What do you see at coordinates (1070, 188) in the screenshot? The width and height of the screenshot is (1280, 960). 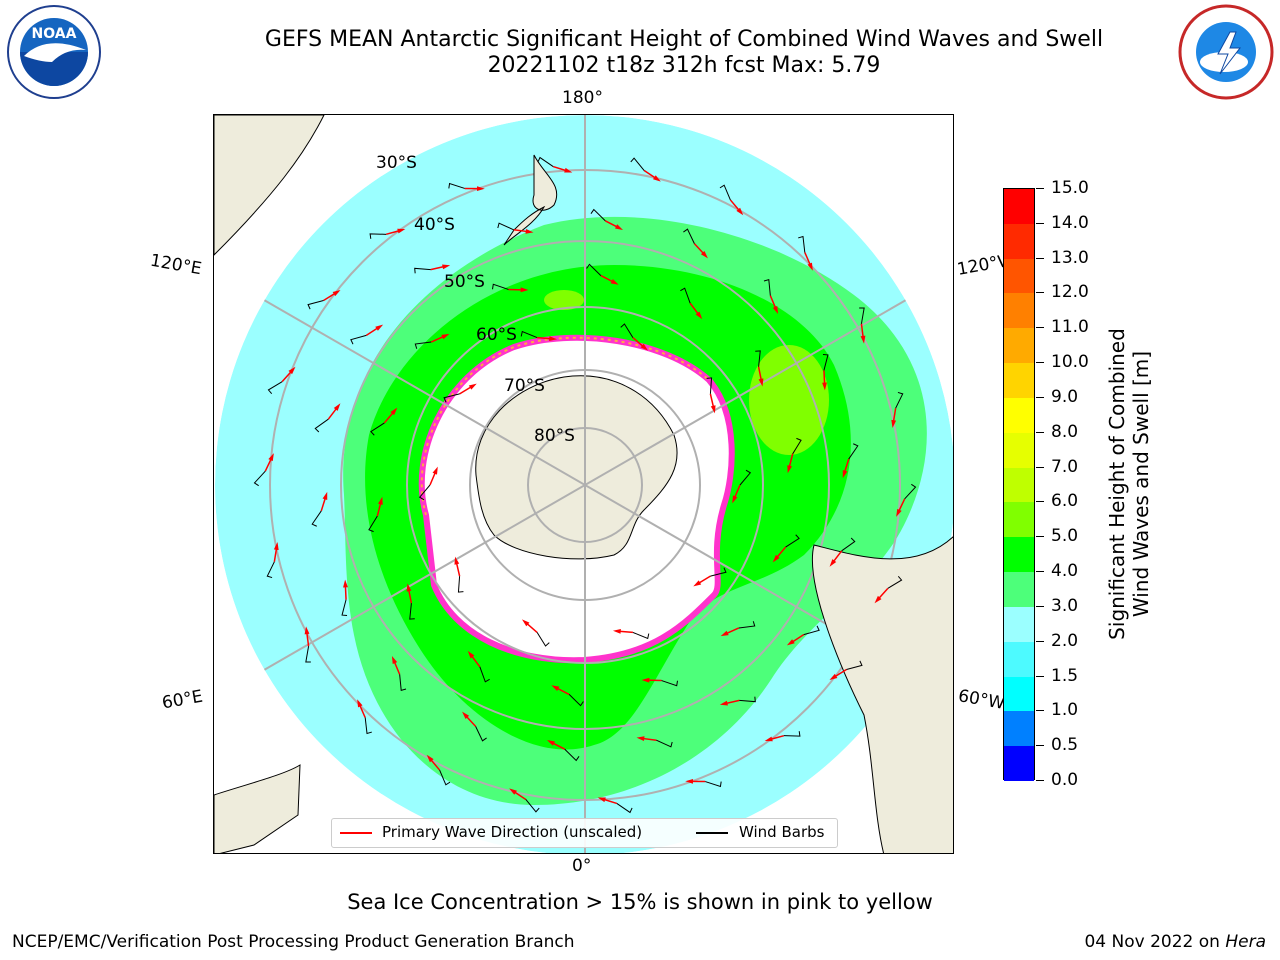 I see `colorbar-tick-label: 15.0` at bounding box center [1070, 188].